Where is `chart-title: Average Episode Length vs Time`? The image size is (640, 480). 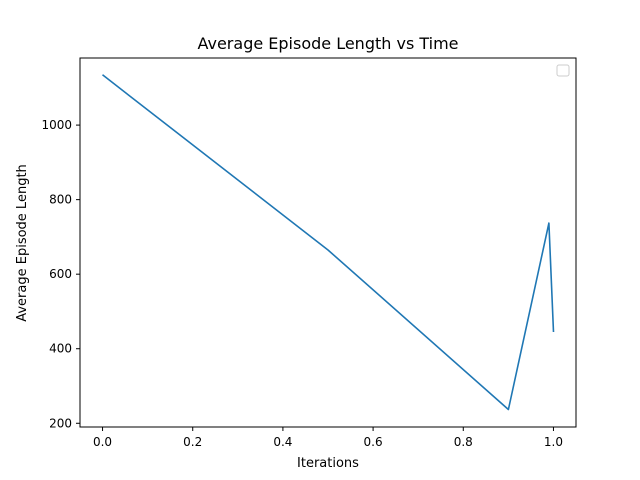 chart-title: Average Episode Length vs Time is located at coordinates (327, 43).